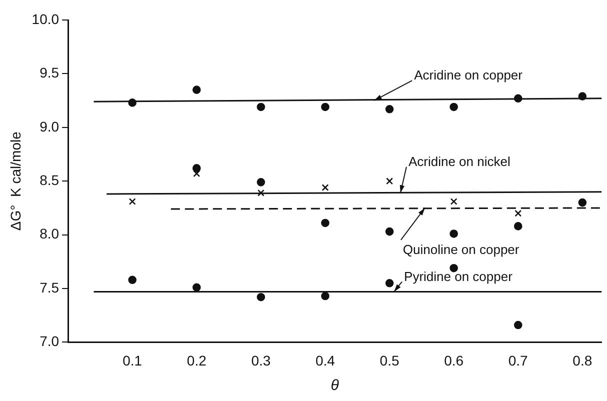 The width and height of the screenshot is (607, 401). I want to click on x-tick-label: 0.2, so click(196, 360).